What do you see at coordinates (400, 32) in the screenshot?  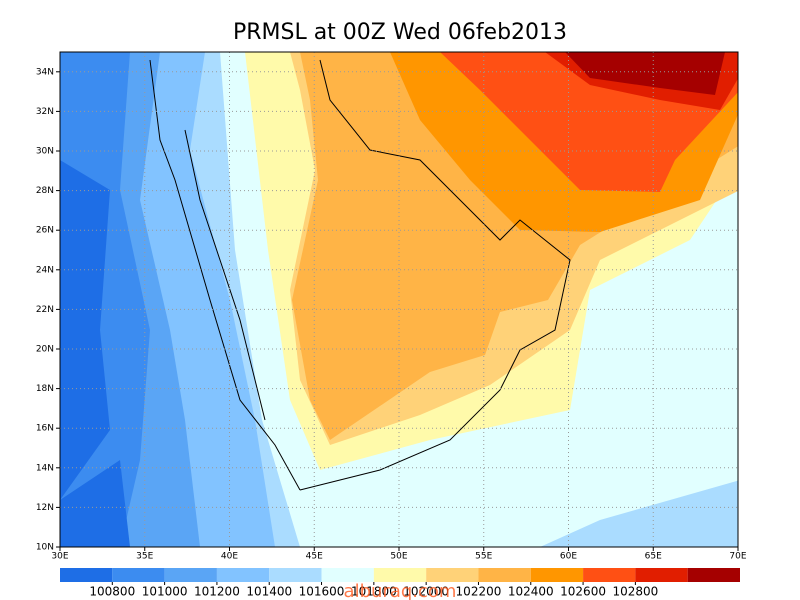 I see `map-title: PRMSL at 00Z Wed 06feb2013` at bounding box center [400, 32].